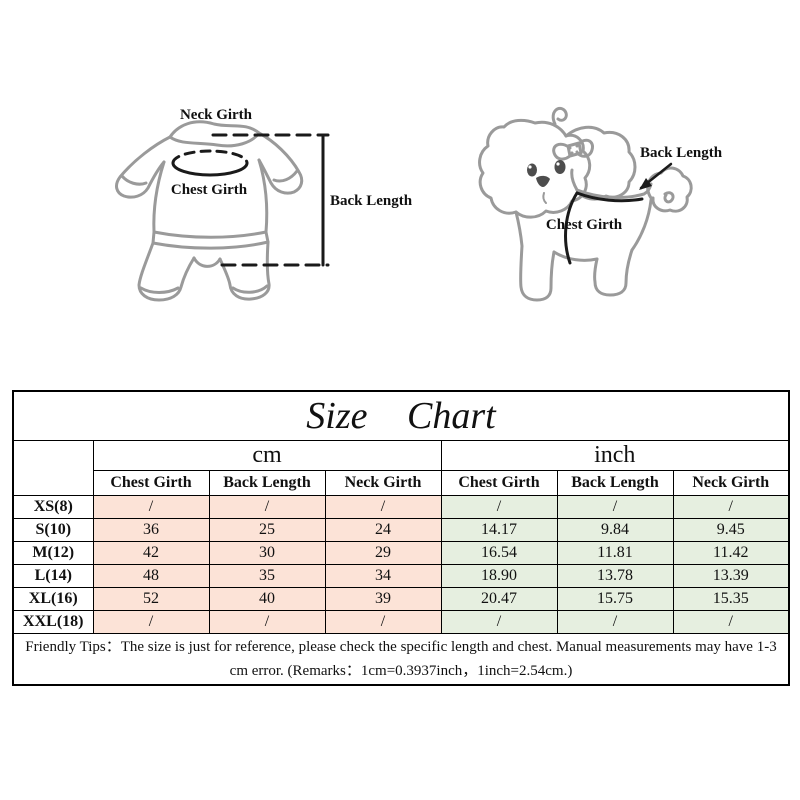  What do you see at coordinates (151, 483) in the screenshot?
I see `cm-chest-girth-header: Chest Girth` at bounding box center [151, 483].